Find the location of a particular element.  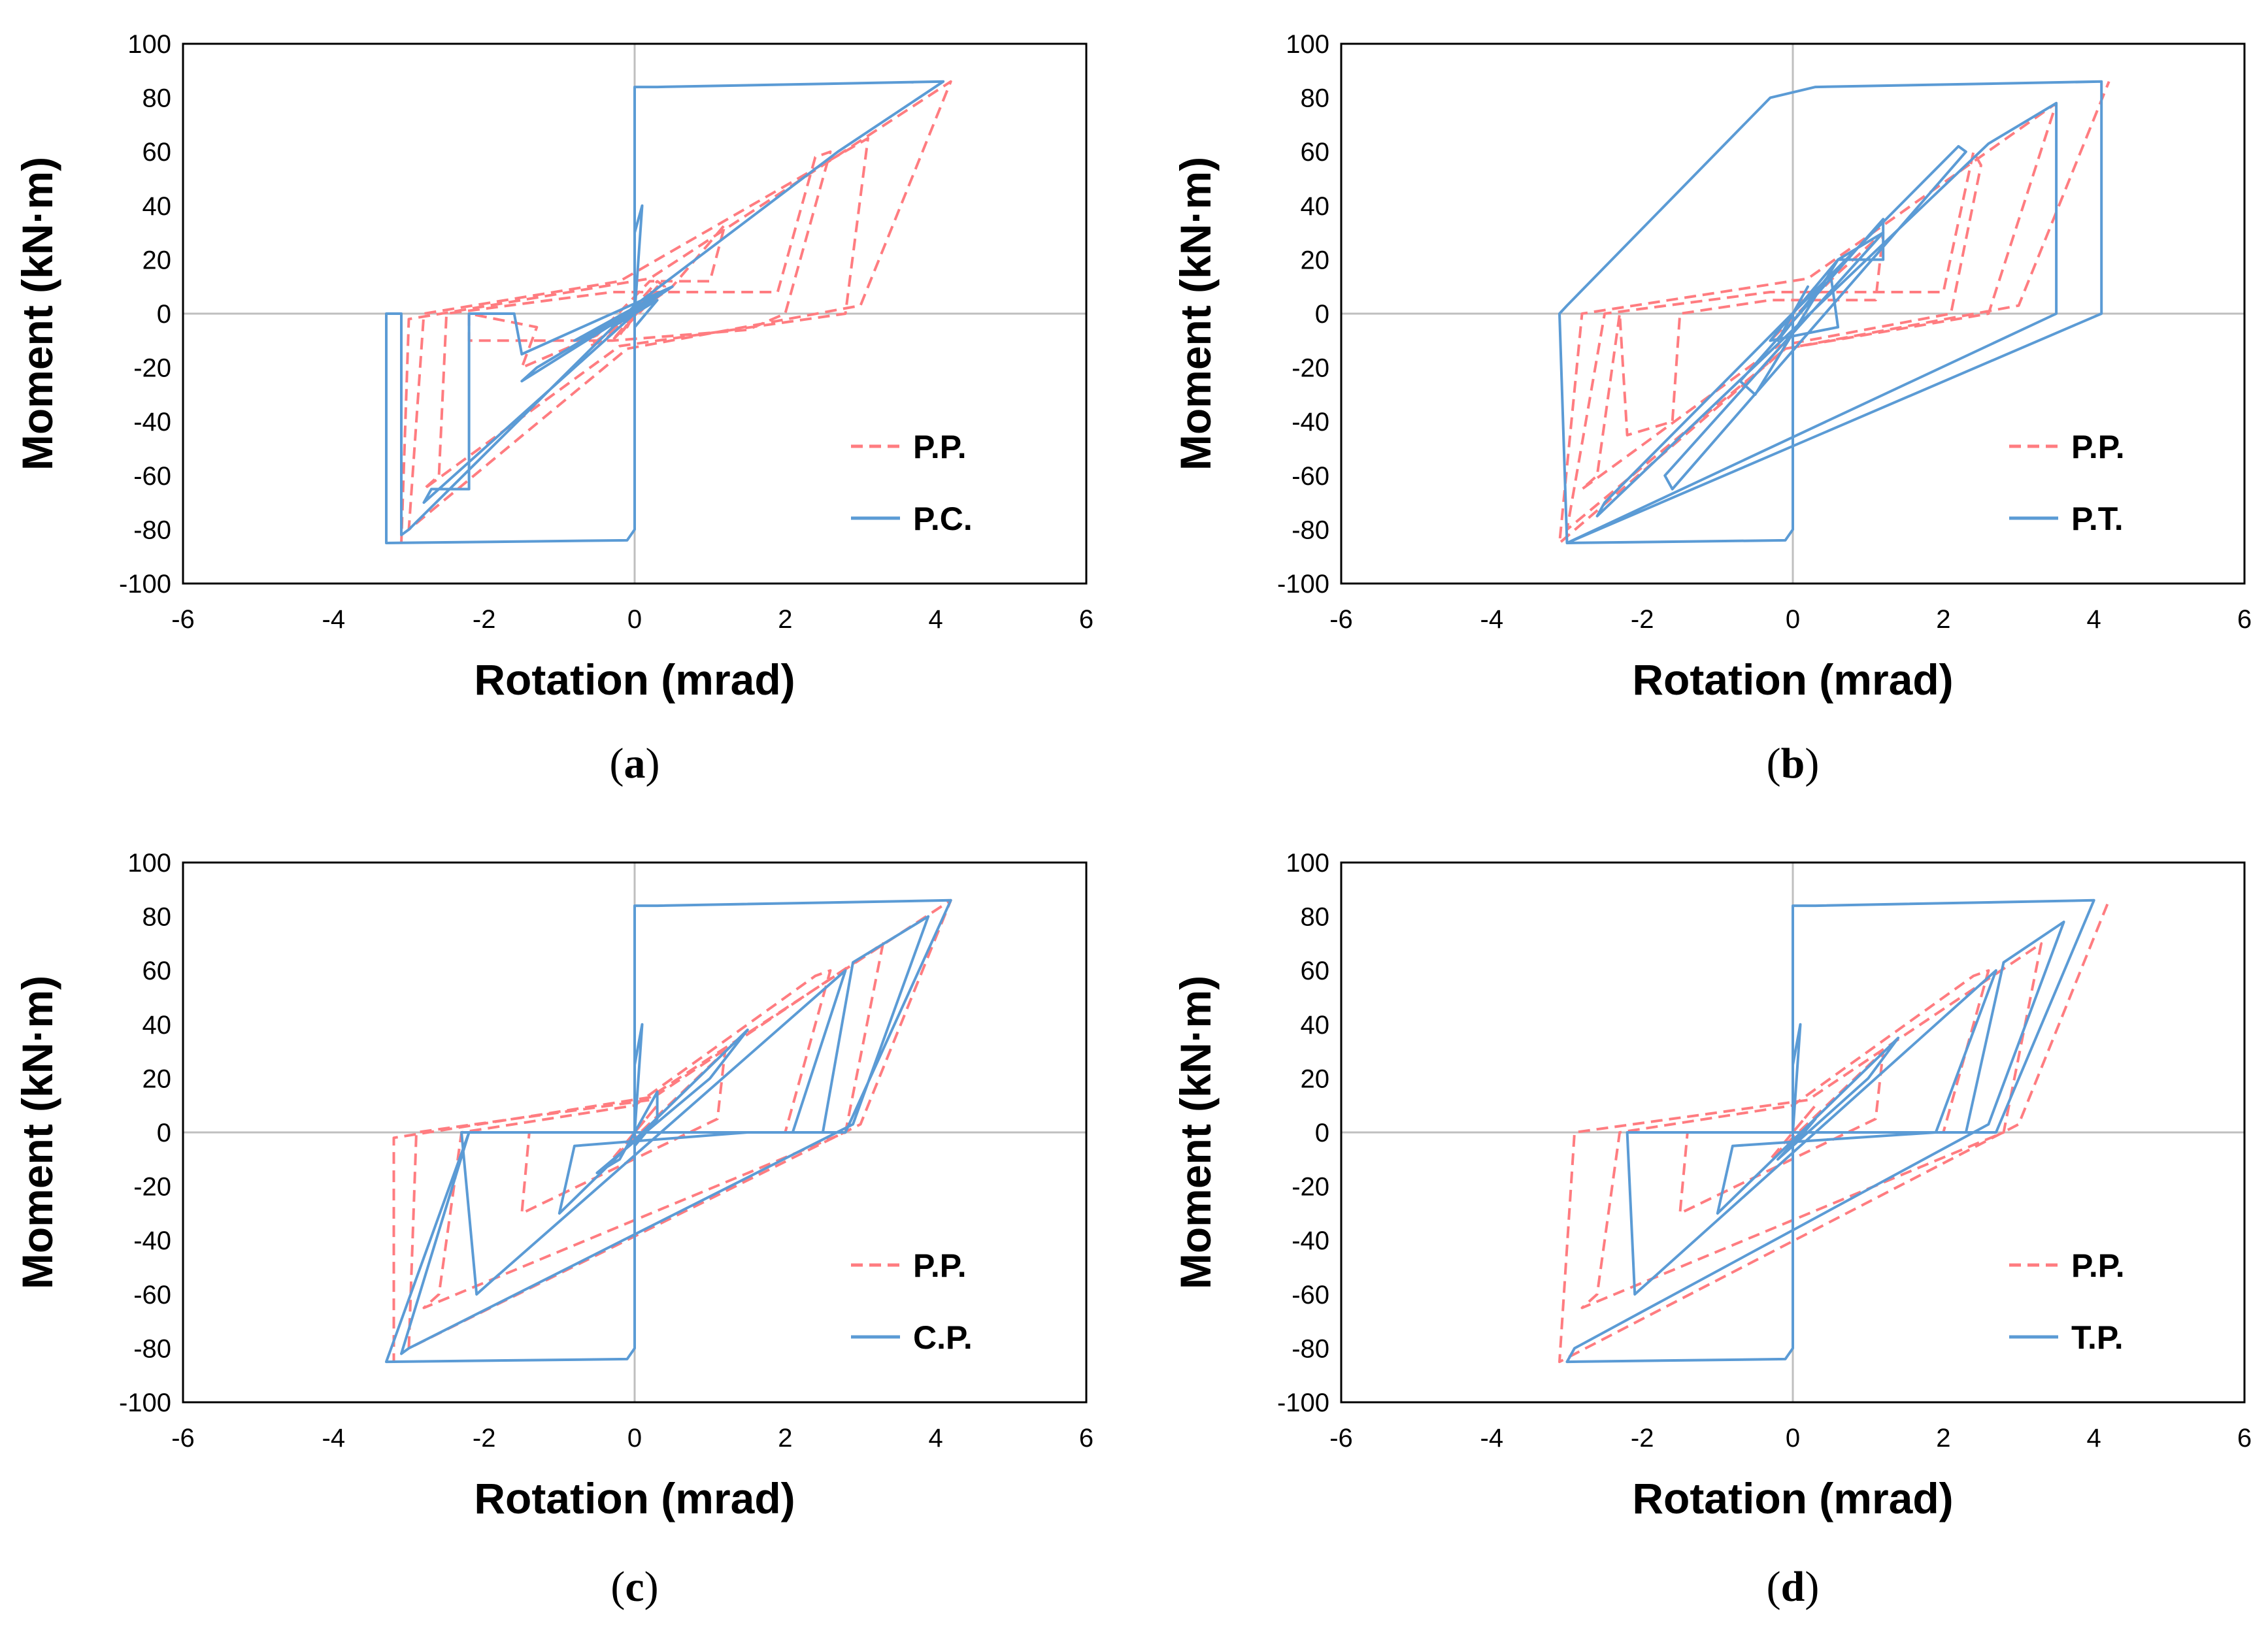

legend-label: T.P. is located at coordinates (2097, 1337).